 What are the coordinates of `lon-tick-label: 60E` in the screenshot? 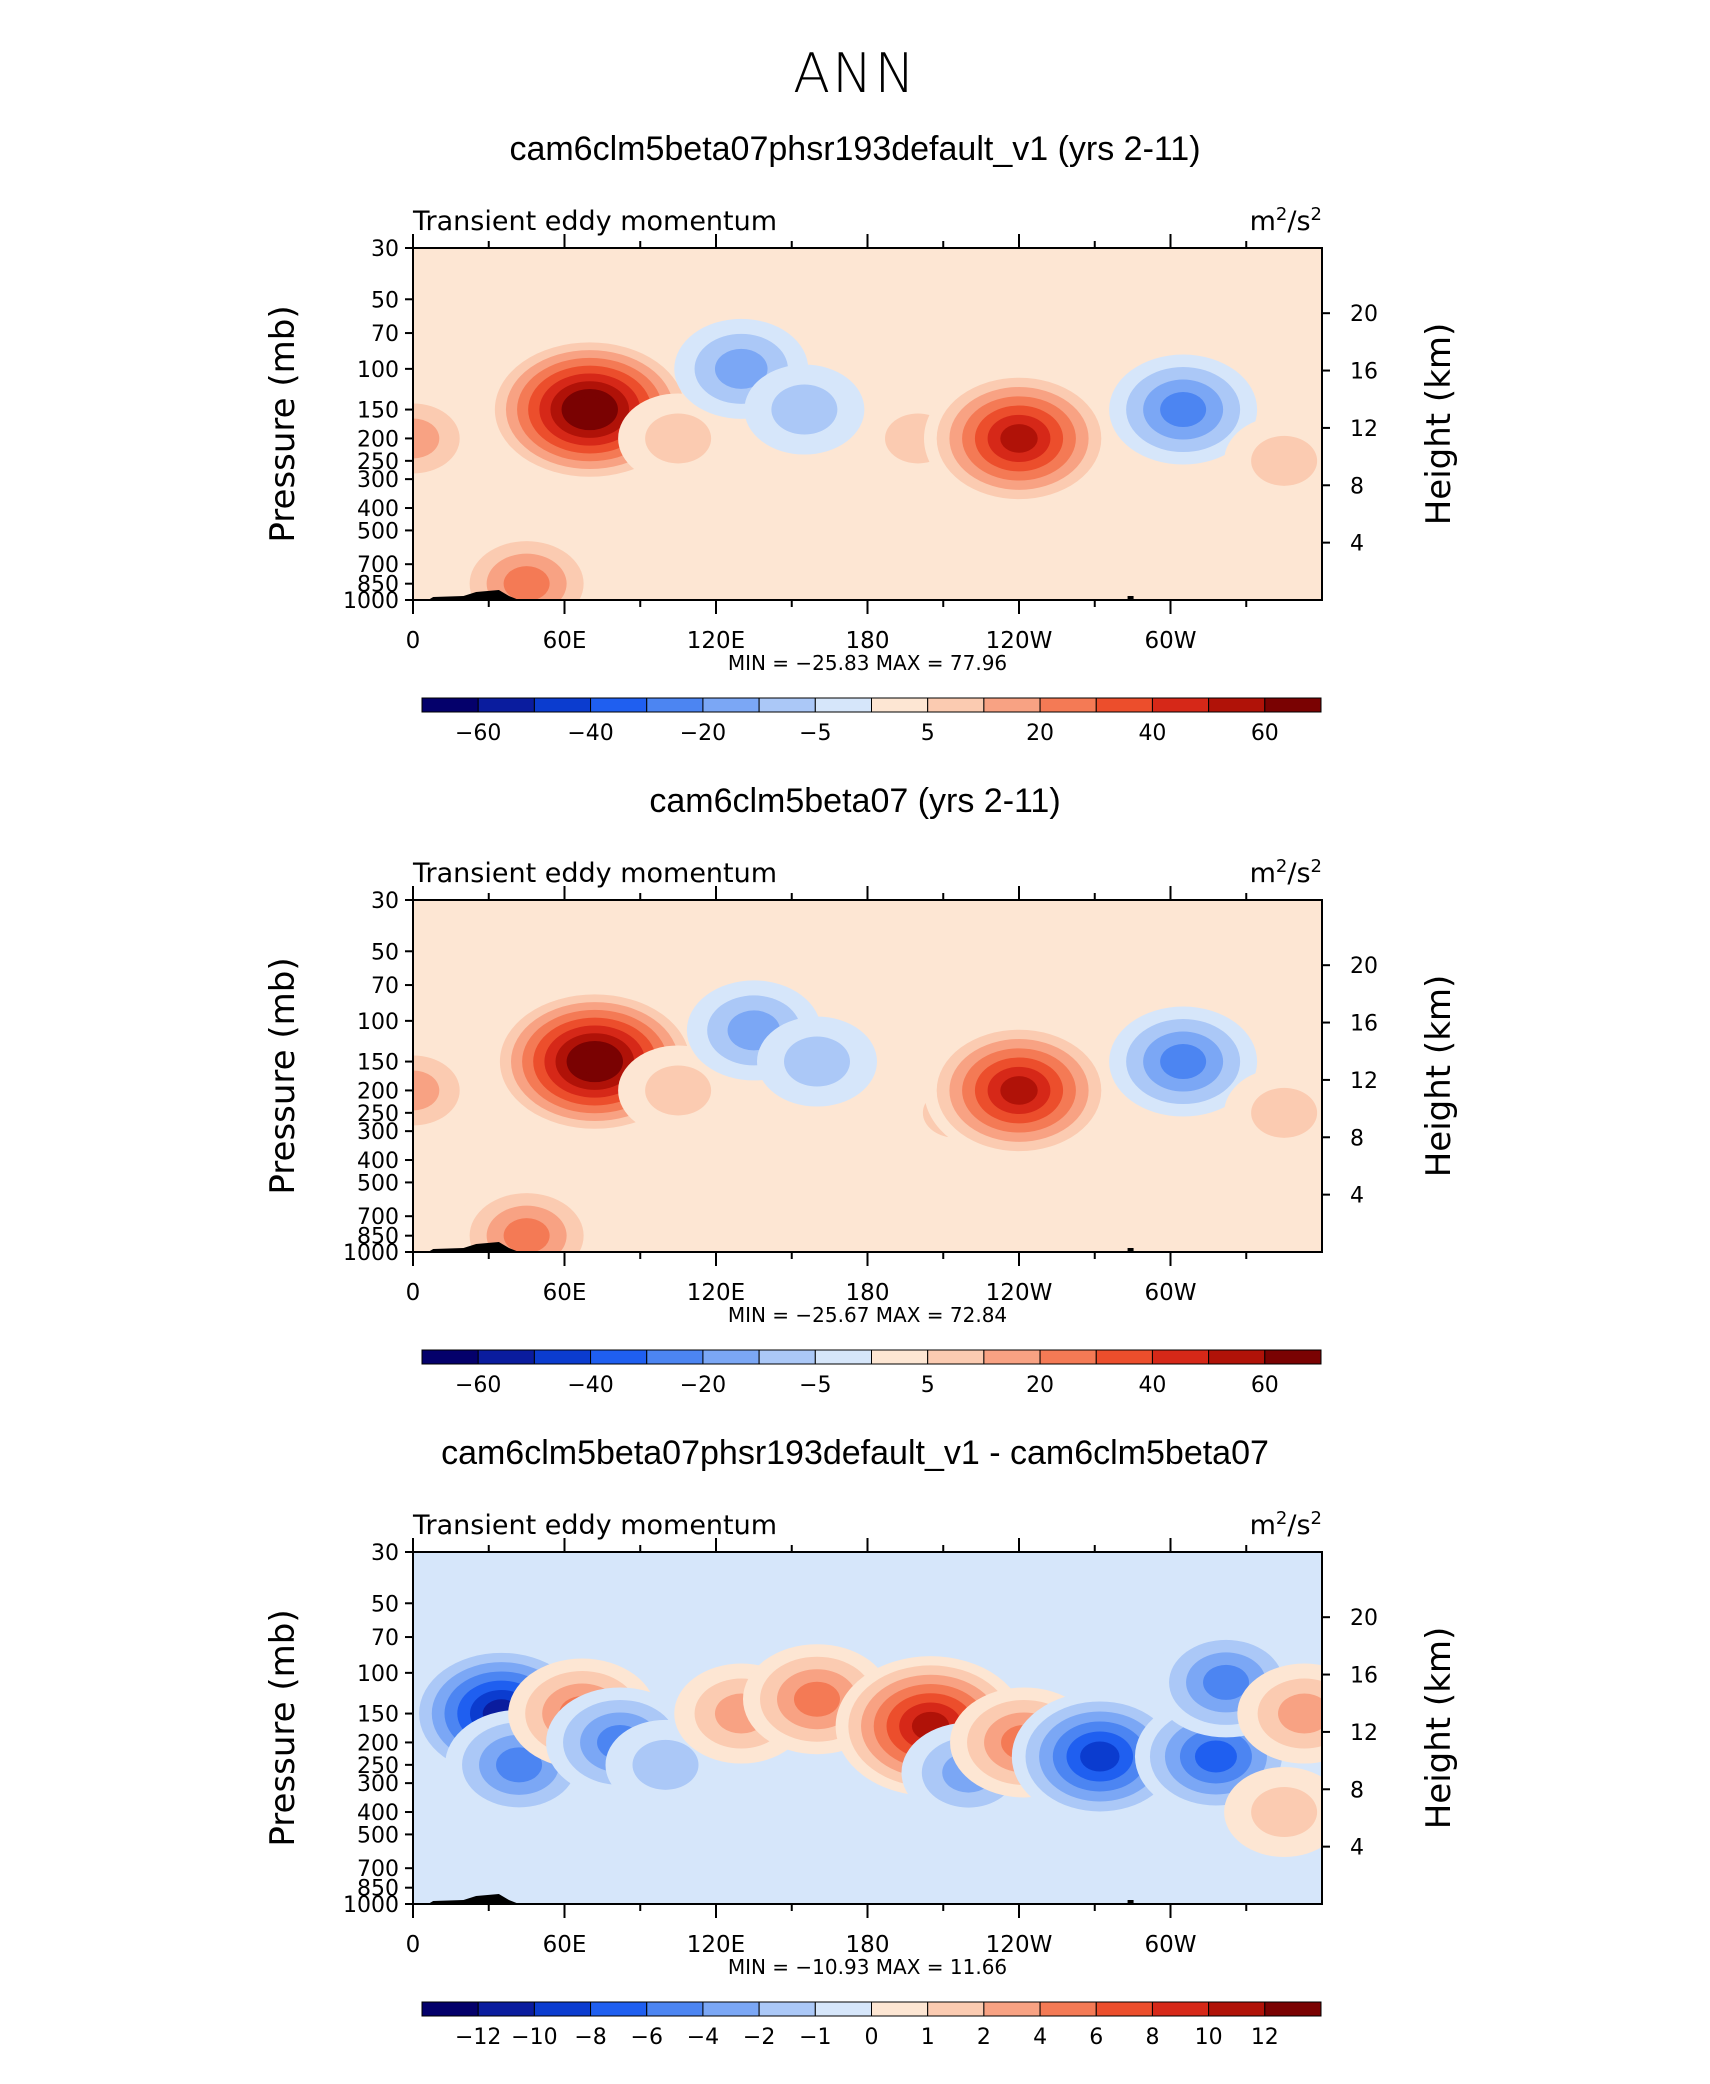 It's located at (565, 1945).